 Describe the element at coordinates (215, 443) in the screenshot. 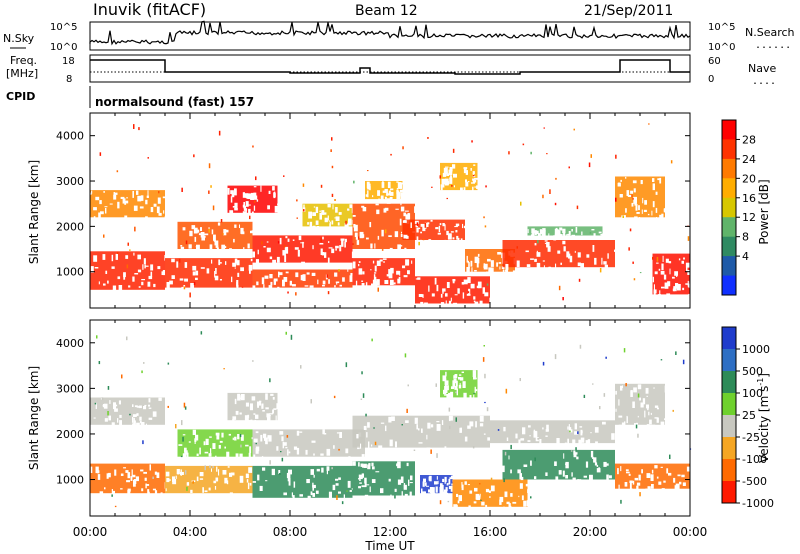

I see `velocity-band` at that location.